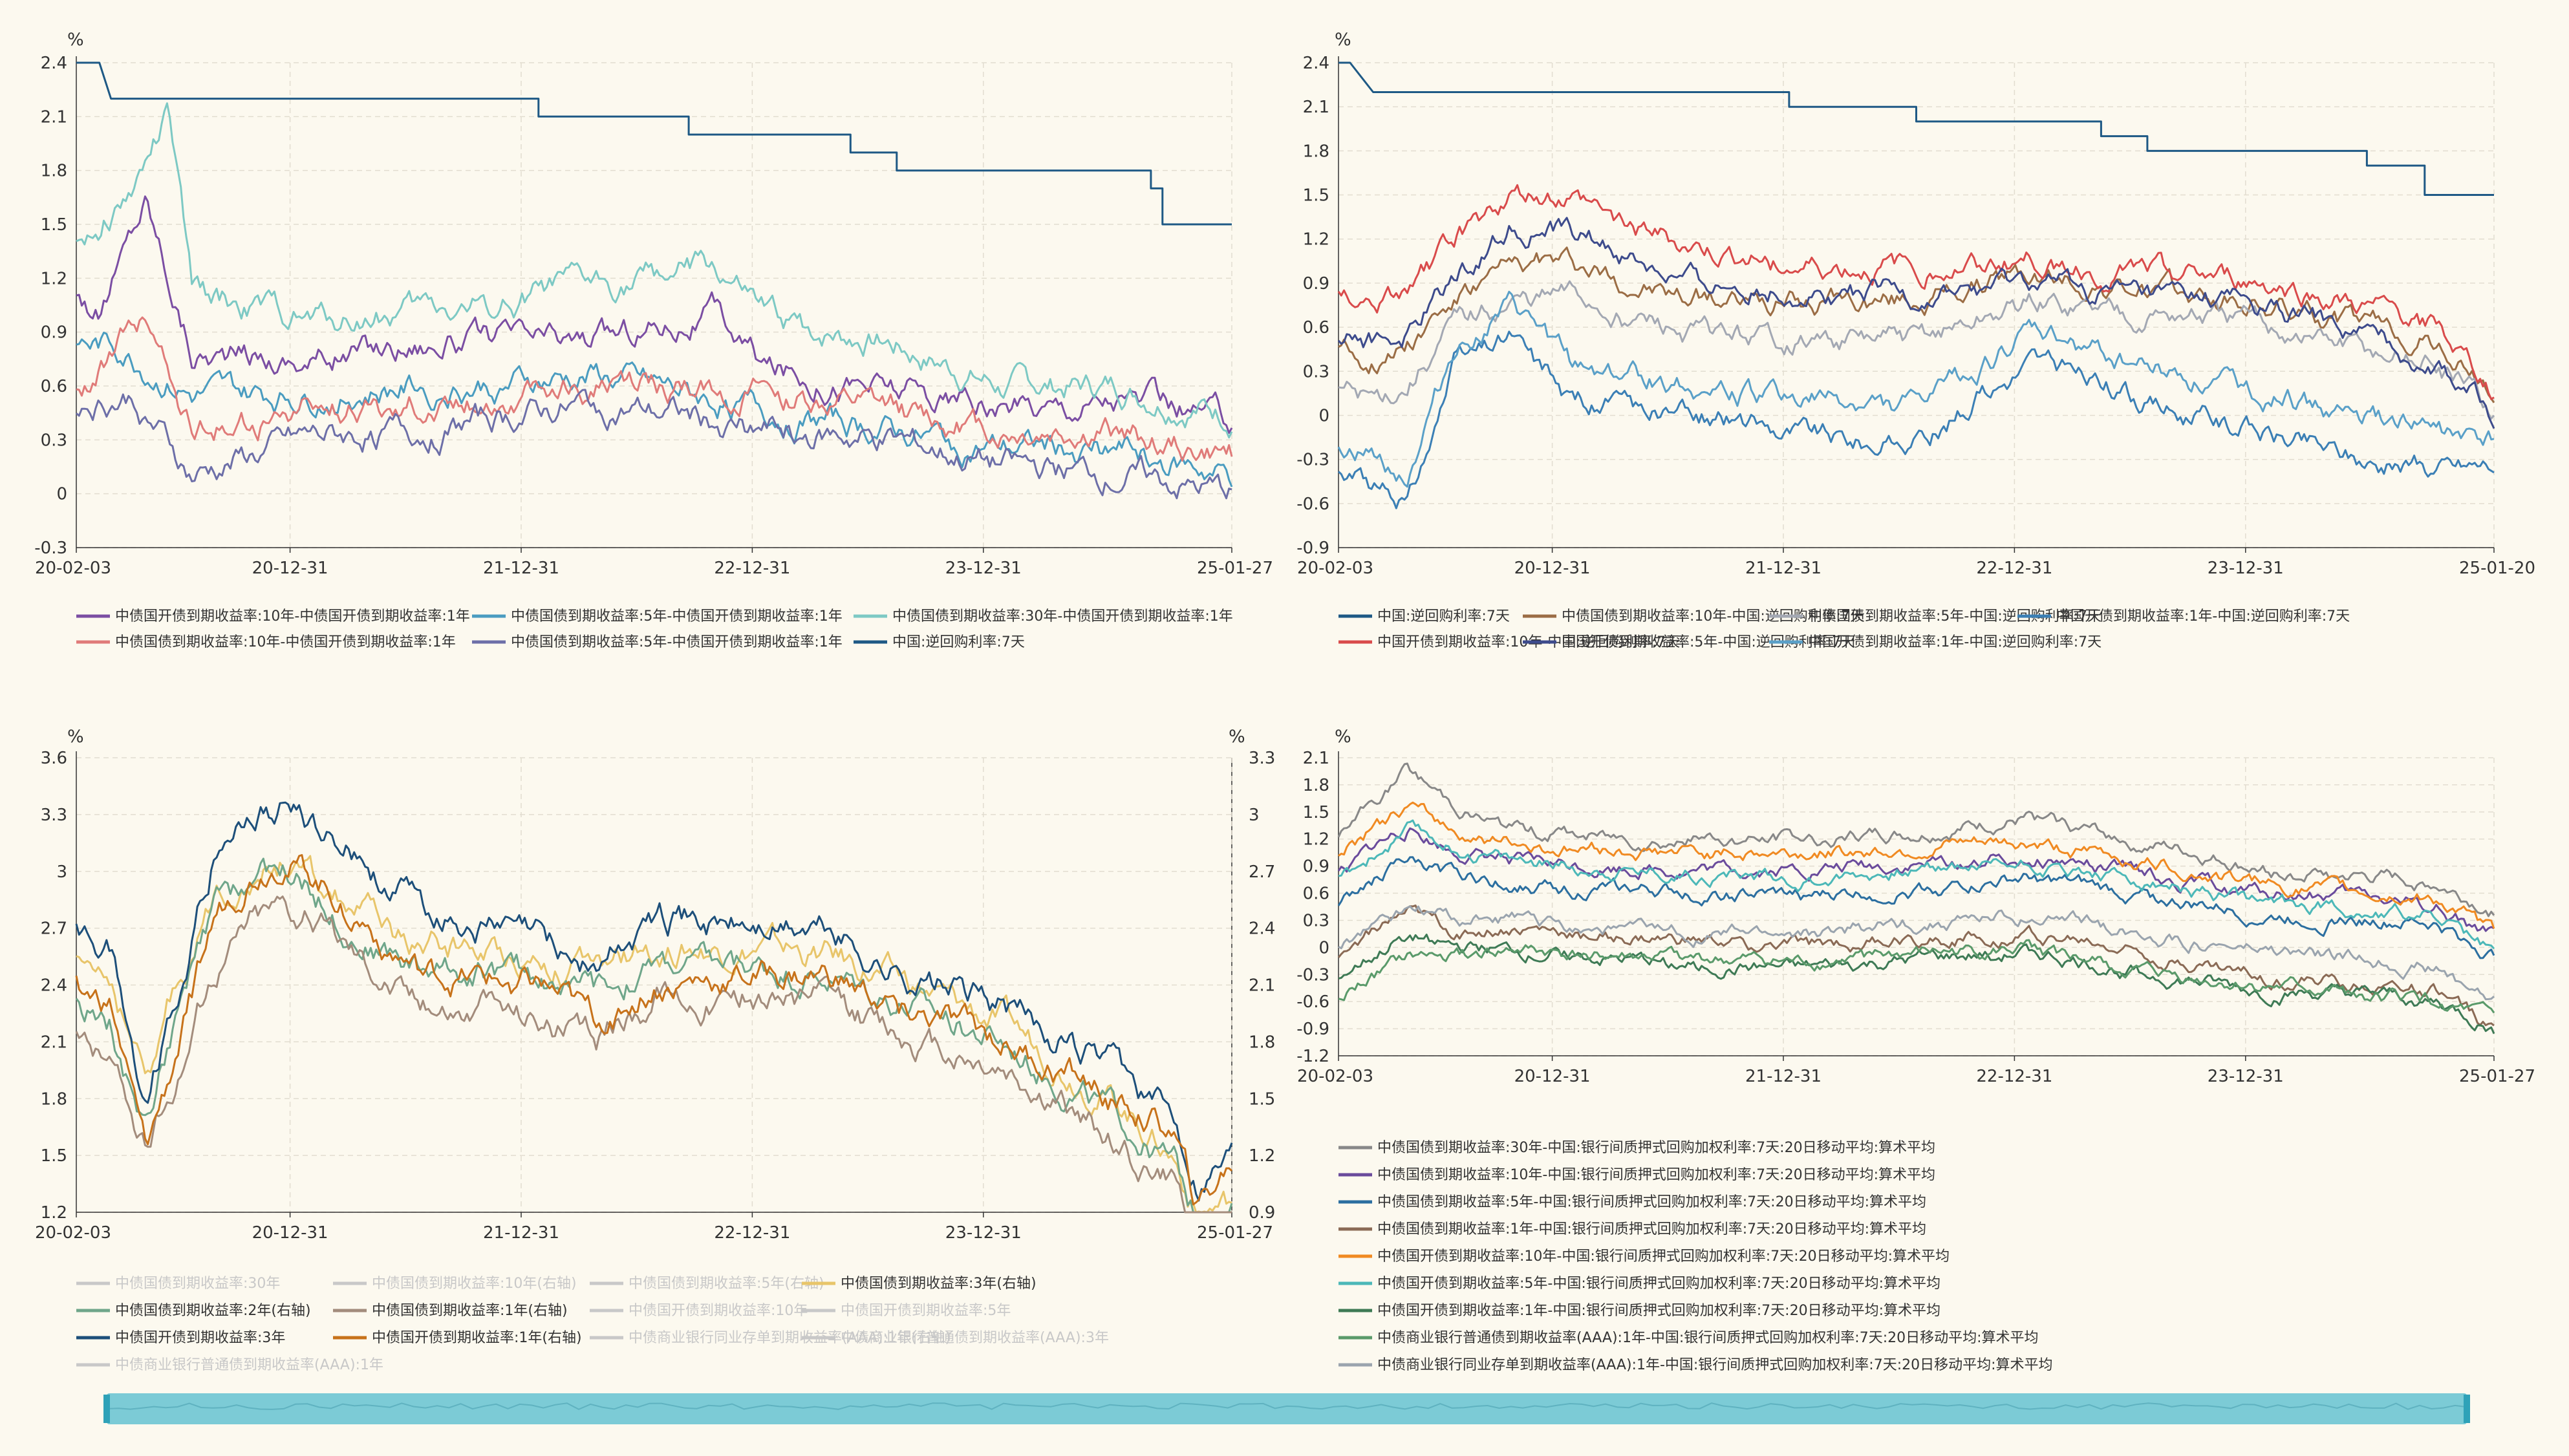 The width and height of the screenshot is (2569, 1456). Describe the element at coordinates (249, 1365) in the screenshot. I see `legend-label: 中债商业银行普通债到期收益率(AAA):1年` at that location.